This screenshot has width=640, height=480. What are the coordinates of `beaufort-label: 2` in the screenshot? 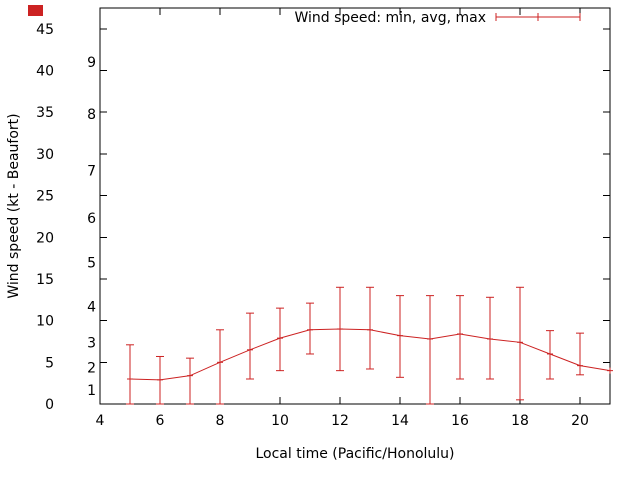 It's located at (91, 368).